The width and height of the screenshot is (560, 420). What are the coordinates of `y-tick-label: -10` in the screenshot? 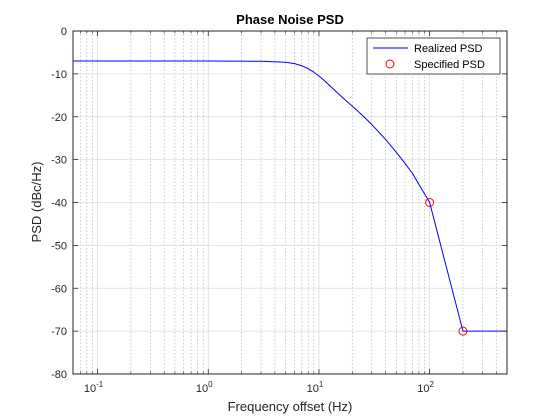 It's located at (59, 75).